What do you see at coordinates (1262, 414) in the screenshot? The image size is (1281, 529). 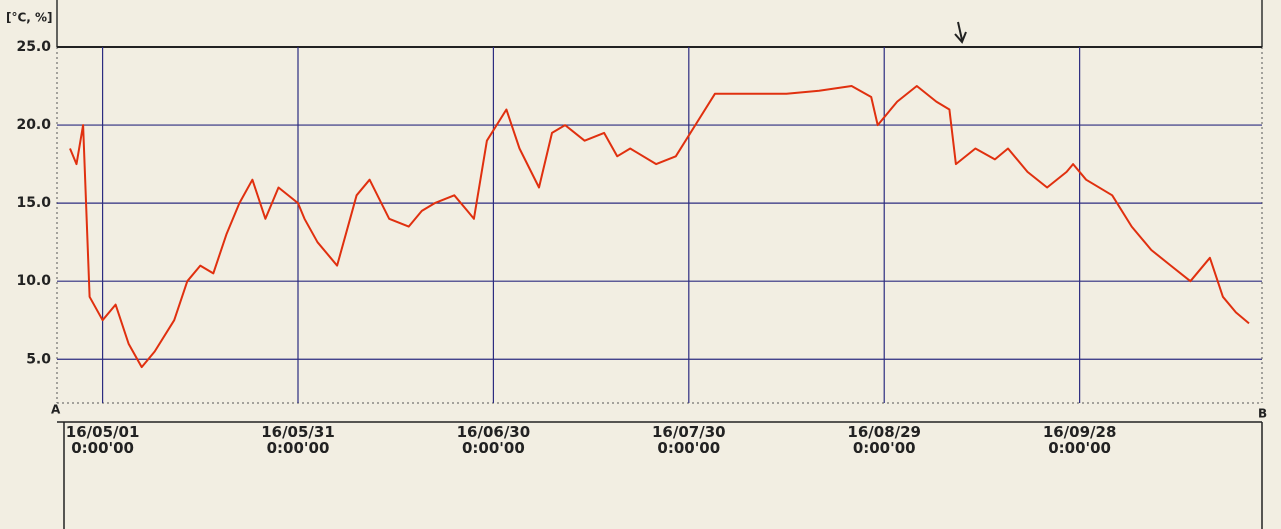 I see `annotation: B` at bounding box center [1262, 414].